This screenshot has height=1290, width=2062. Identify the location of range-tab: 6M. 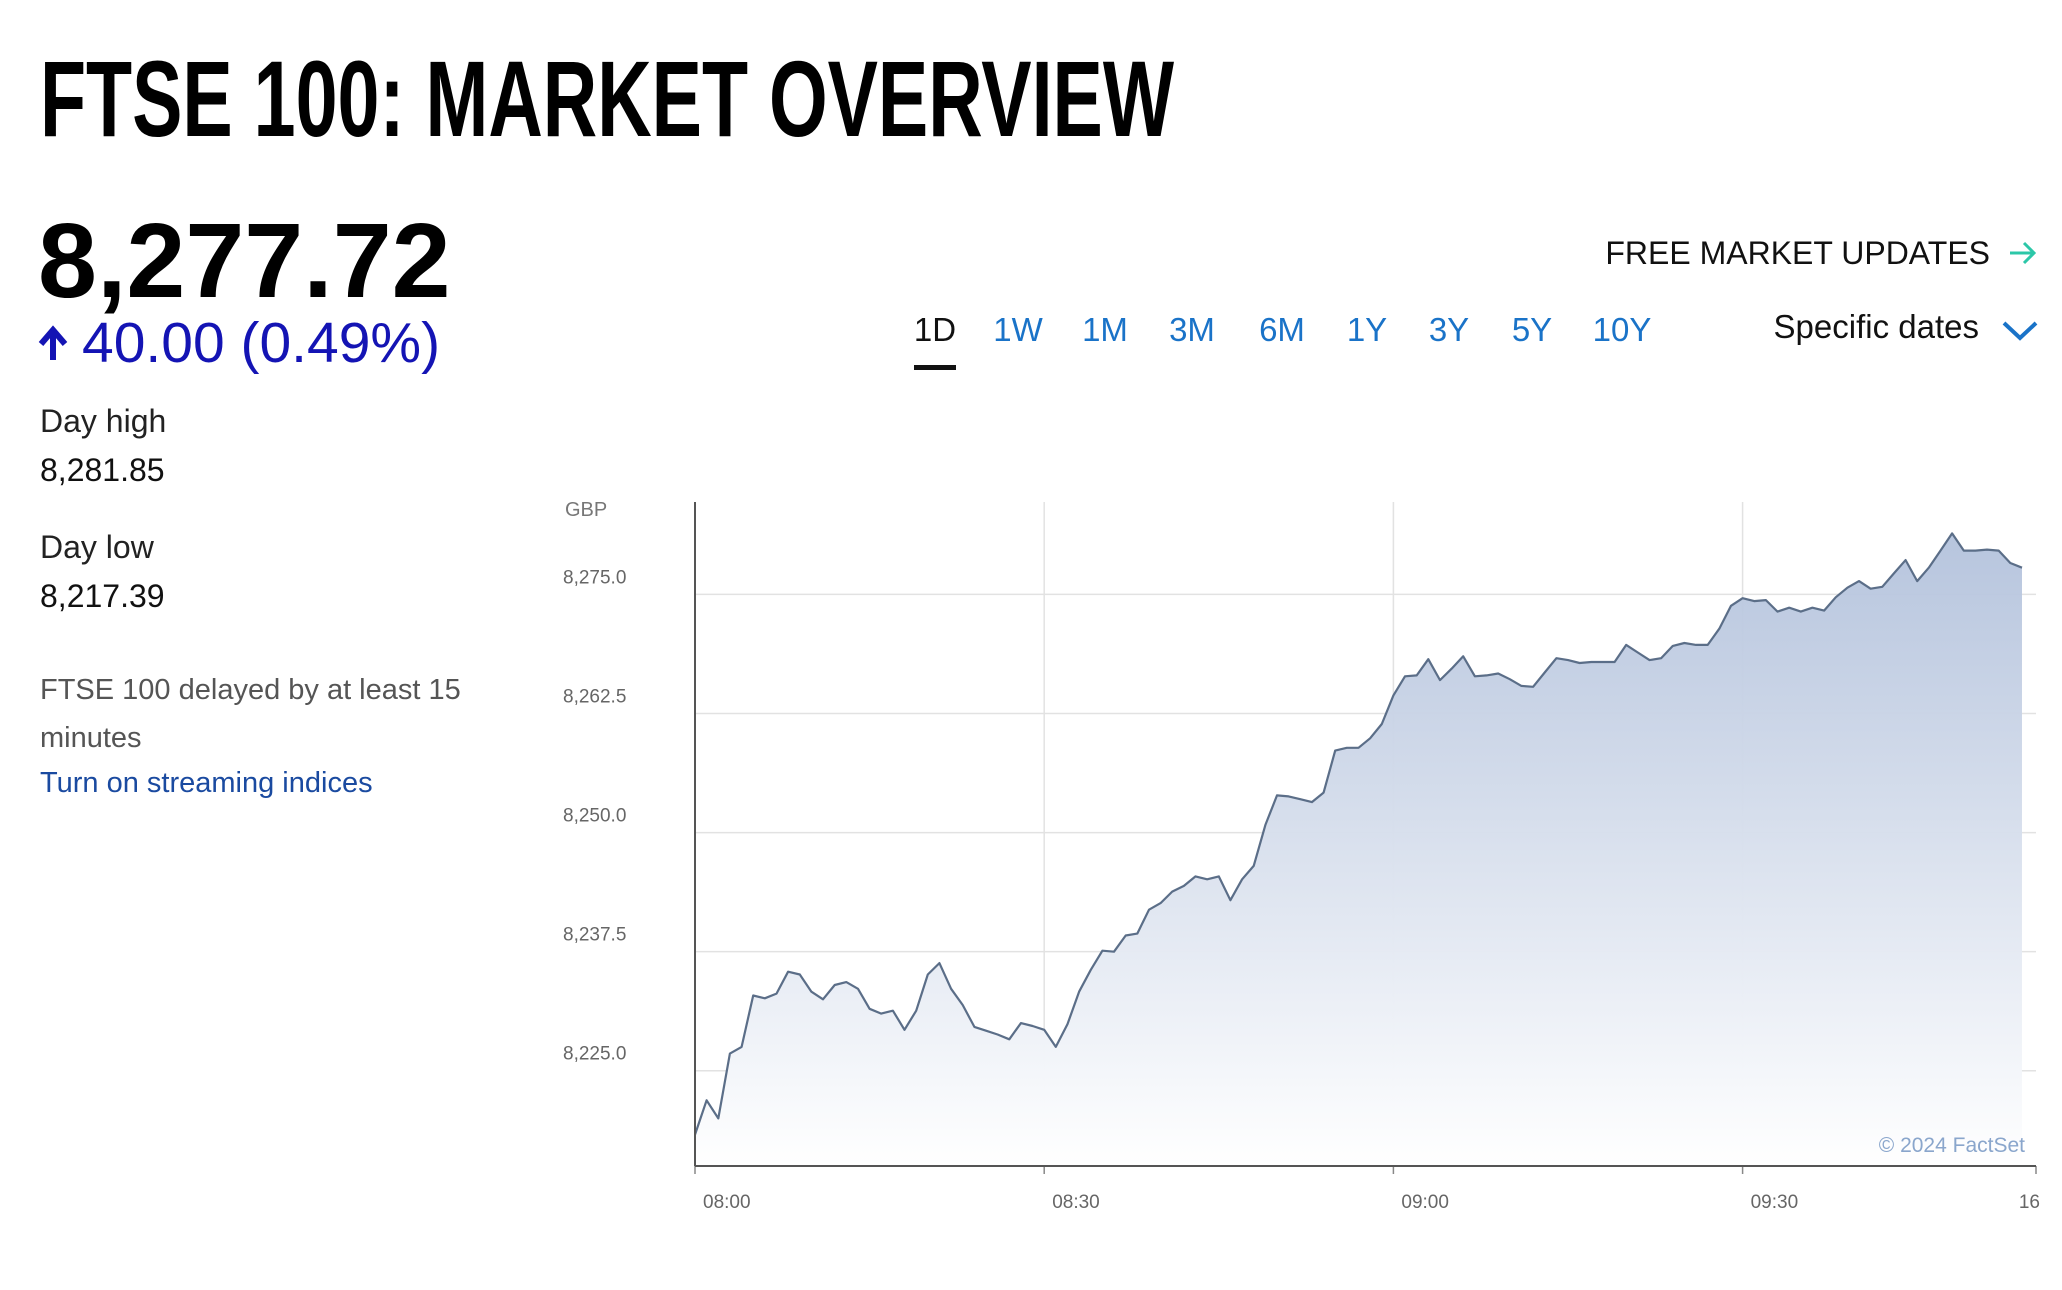
(1282, 329).